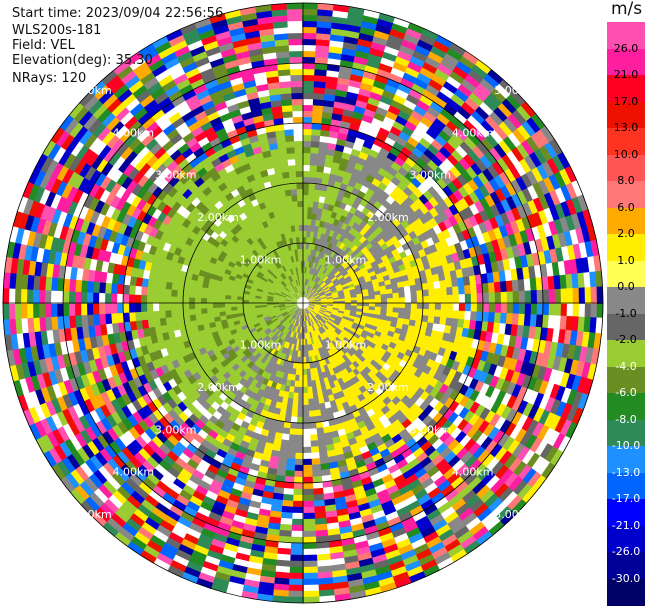  Describe the element at coordinates (626, 260) in the screenshot. I see `colorbar-tick-label: 1.0` at that location.